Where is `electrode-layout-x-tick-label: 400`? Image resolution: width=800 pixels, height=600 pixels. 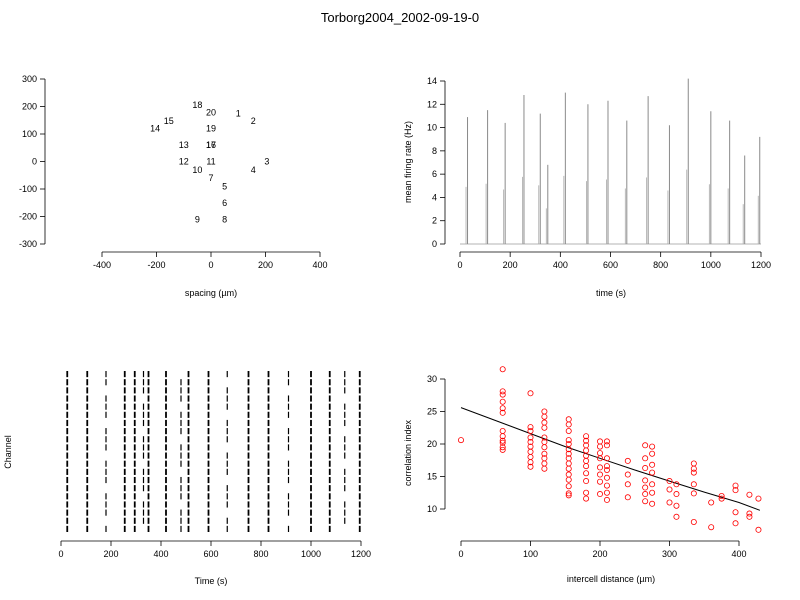 electrode-layout-x-tick-label: 400 is located at coordinates (319, 265).